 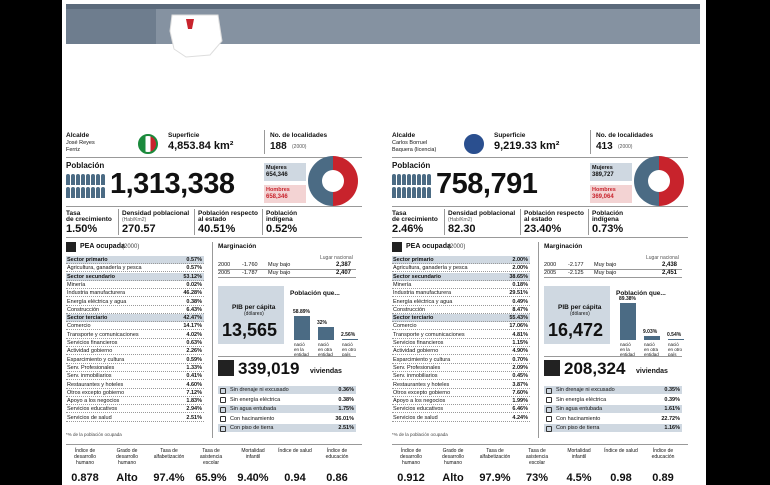 What do you see at coordinates (410, 143) in the screenshot?
I see `alcalde-name-1: Carlos Borruel` at bounding box center [410, 143].